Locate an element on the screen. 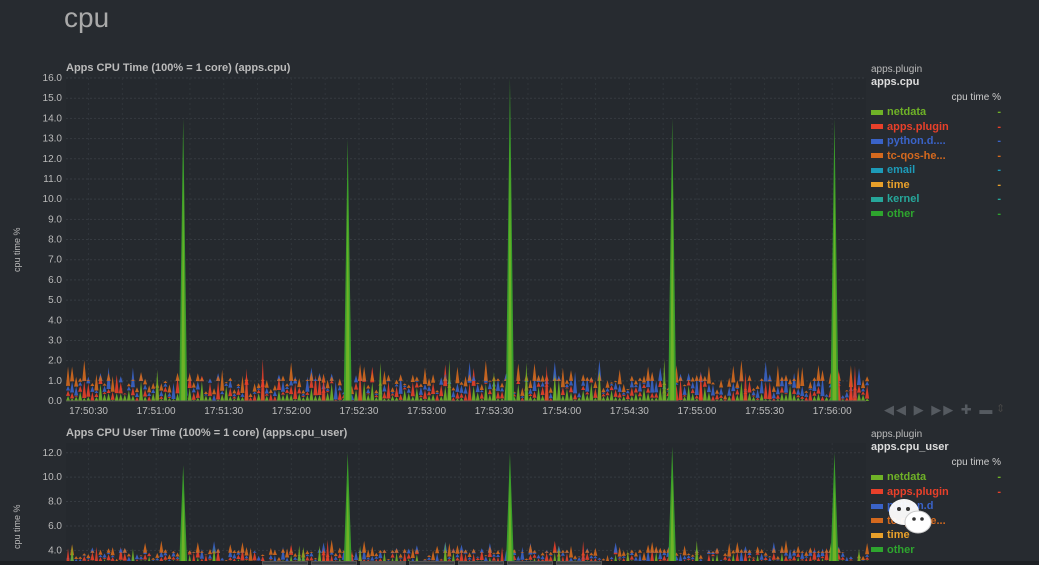  resize-handle-icon: ⇕ is located at coordinates (1001, 409).